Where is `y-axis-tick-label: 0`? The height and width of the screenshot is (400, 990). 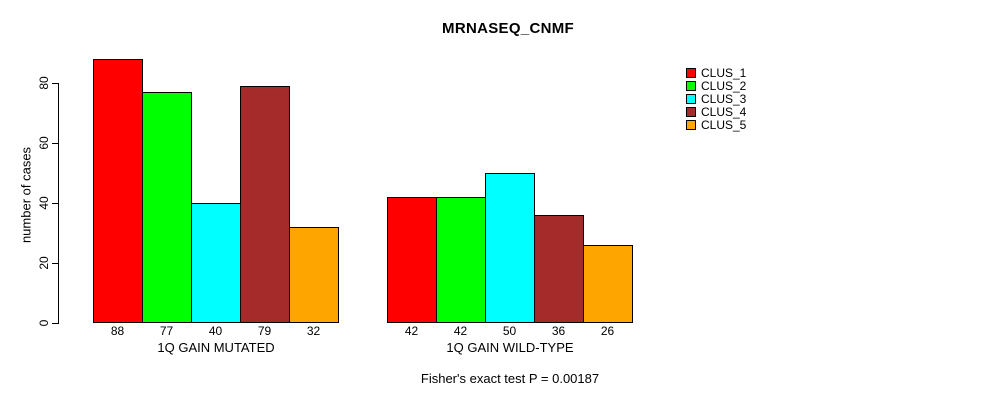 y-axis-tick-label: 0 is located at coordinates (44, 323).